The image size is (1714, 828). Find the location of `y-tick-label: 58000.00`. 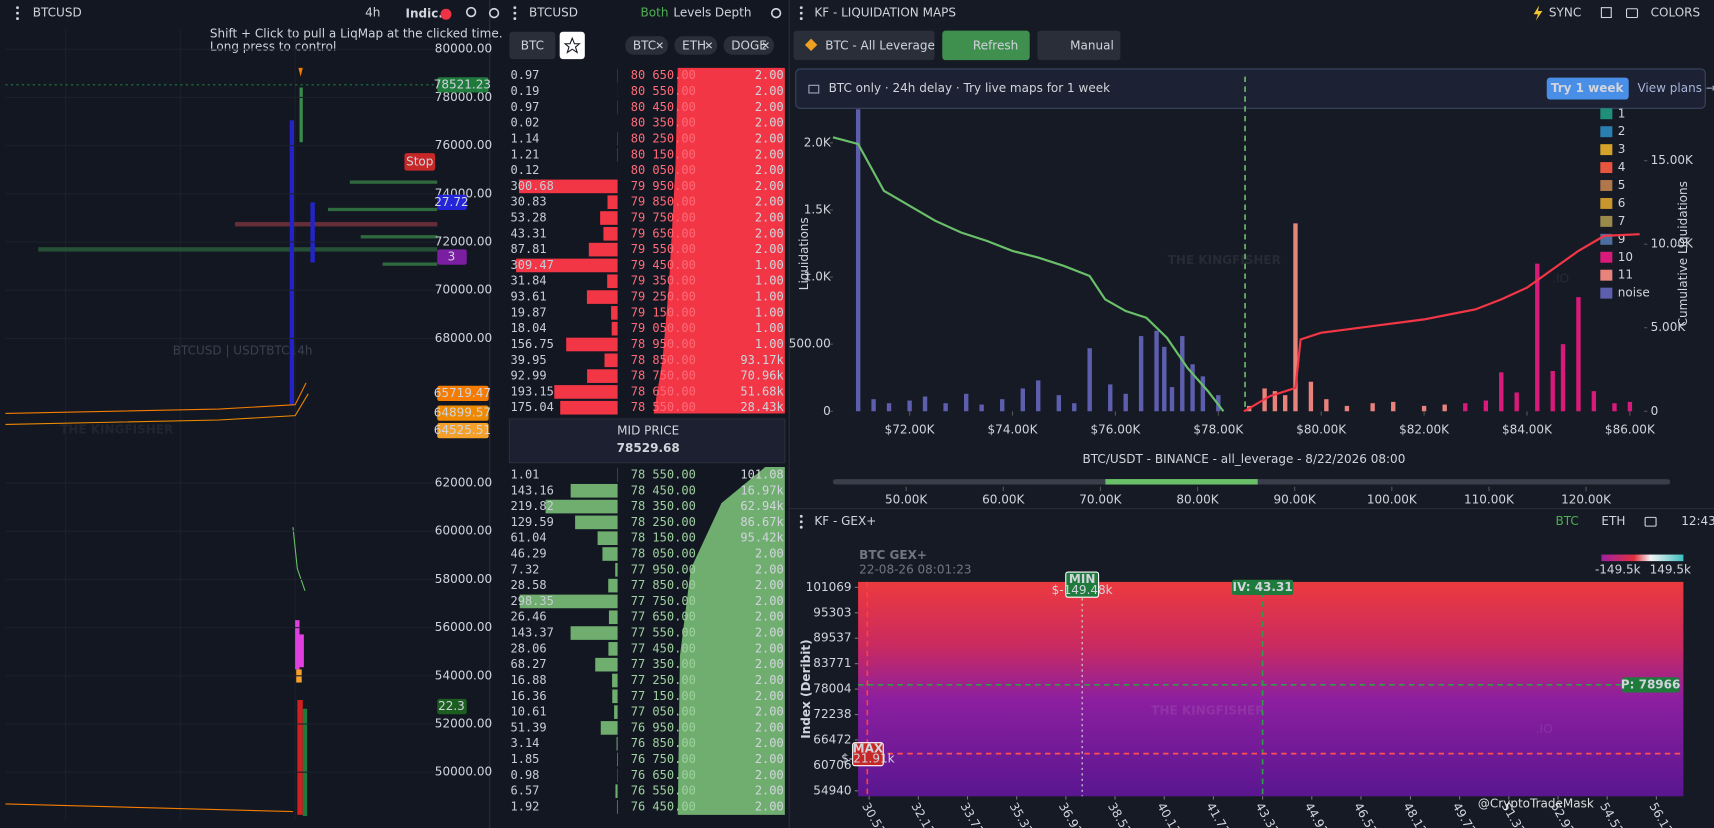

y-tick-label: 58000.00 is located at coordinates (463, 579).